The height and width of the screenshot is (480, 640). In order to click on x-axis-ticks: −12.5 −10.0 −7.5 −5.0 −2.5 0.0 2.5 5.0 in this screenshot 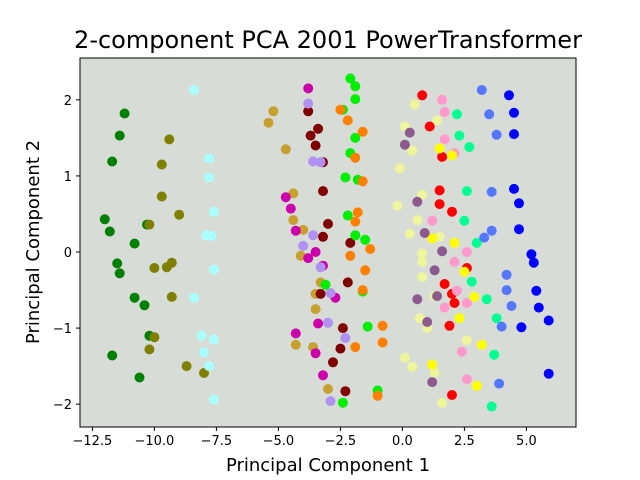, I will do `click(304, 438)`.